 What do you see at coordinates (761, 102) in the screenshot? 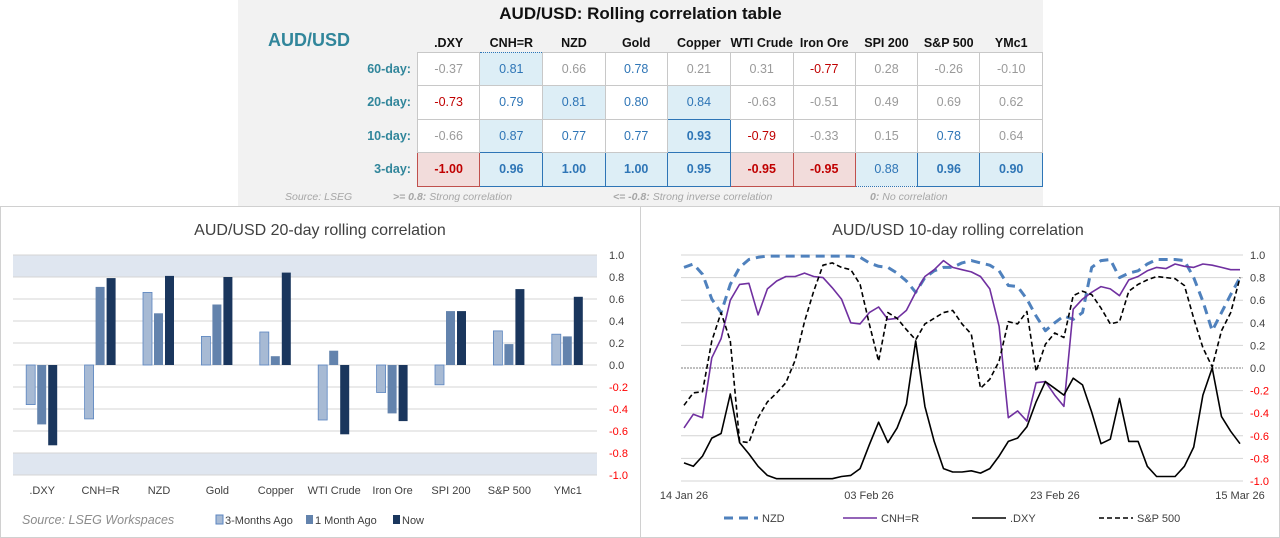
I see `correlation-cell: -0.63` at bounding box center [761, 102].